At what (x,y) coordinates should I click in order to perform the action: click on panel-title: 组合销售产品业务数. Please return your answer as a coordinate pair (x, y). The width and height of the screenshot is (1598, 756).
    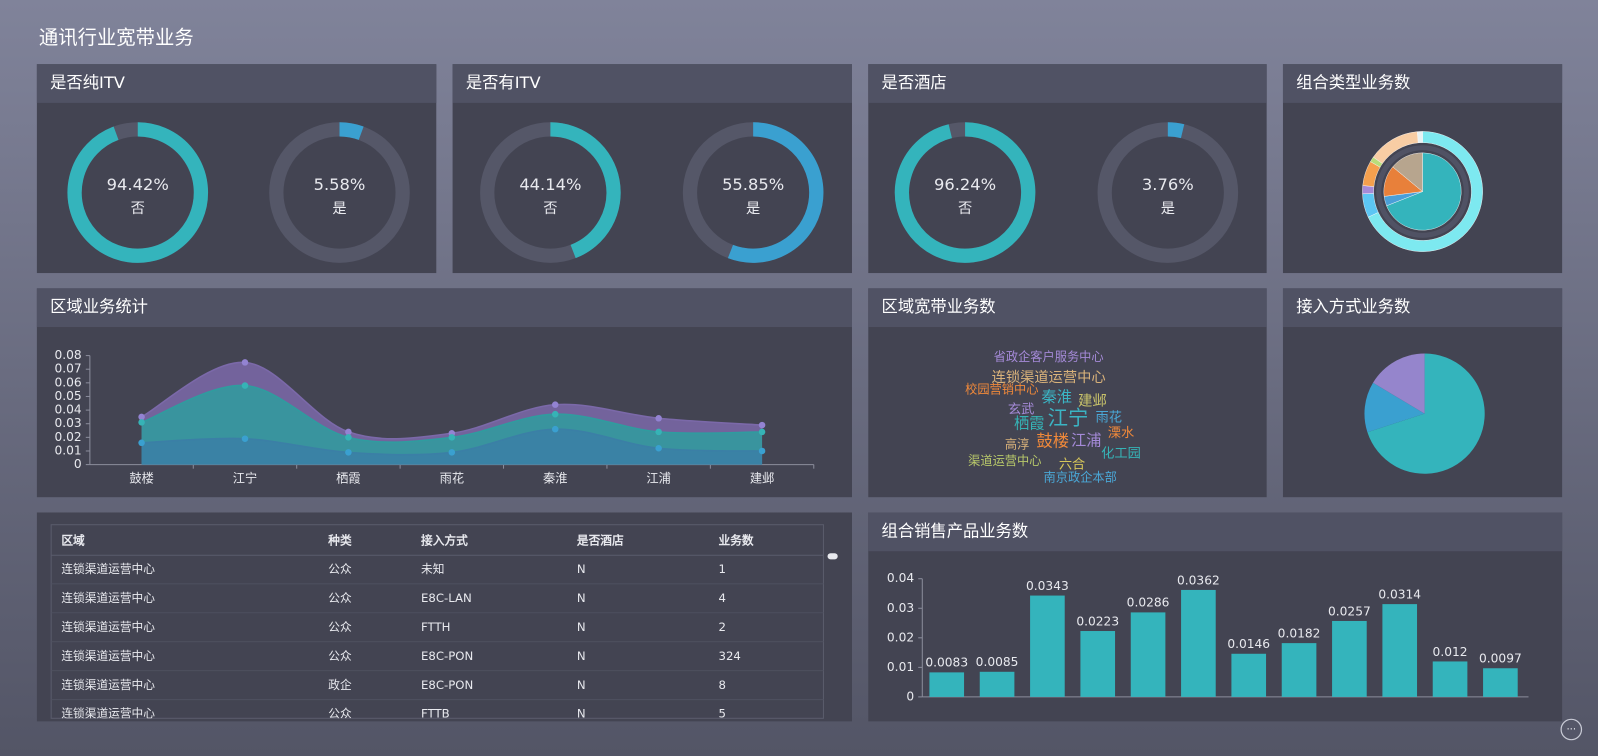
    Looking at the image, I should click on (955, 530).